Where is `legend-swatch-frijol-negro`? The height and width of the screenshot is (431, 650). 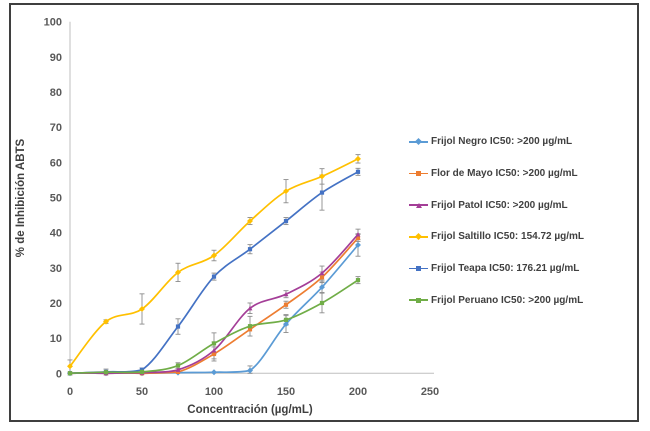 legend-swatch-frijol-negro is located at coordinates (418, 142).